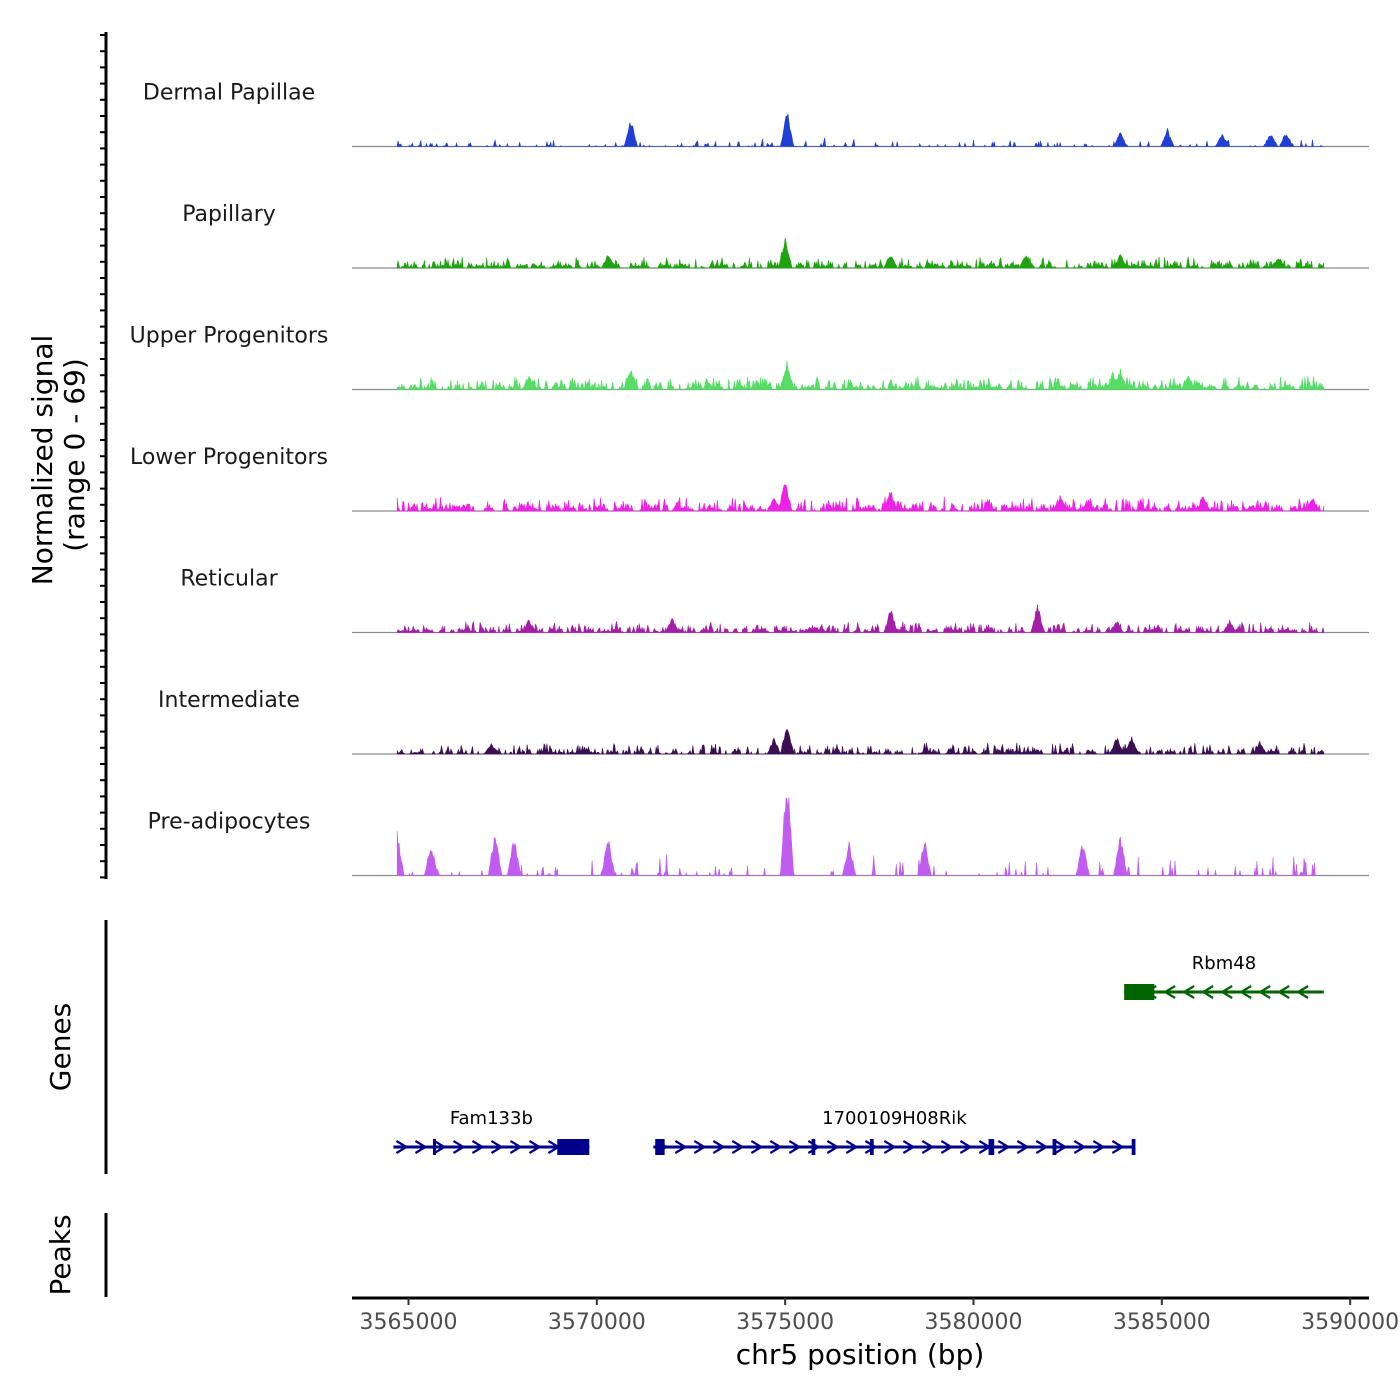 The width and height of the screenshot is (1400, 1400). What do you see at coordinates (749, 357) in the screenshot?
I see `track-upper-progenitors: Upper Progenitors` at bounding box center [749, 357].